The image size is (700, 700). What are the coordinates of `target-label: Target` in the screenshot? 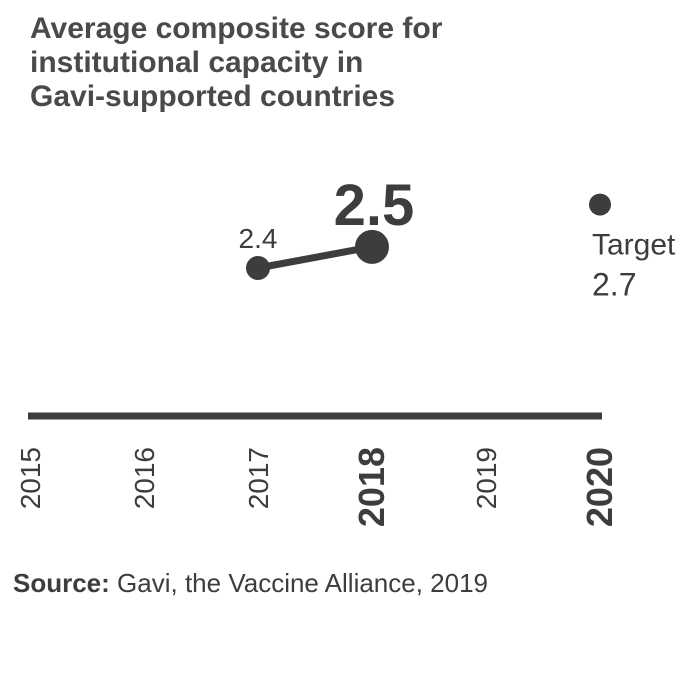 It's located at (634, 245).